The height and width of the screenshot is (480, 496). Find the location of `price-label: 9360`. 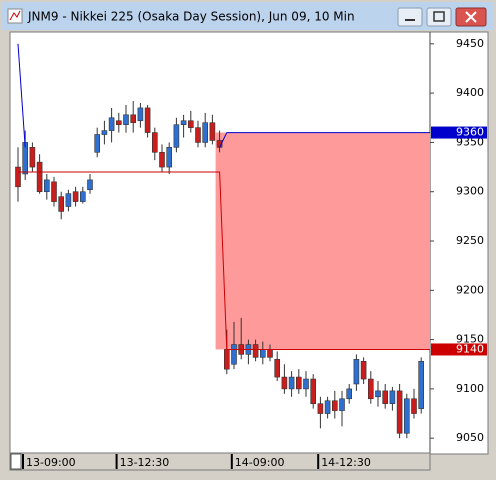

price-label: 9360 is located at coordinates (470, 132).